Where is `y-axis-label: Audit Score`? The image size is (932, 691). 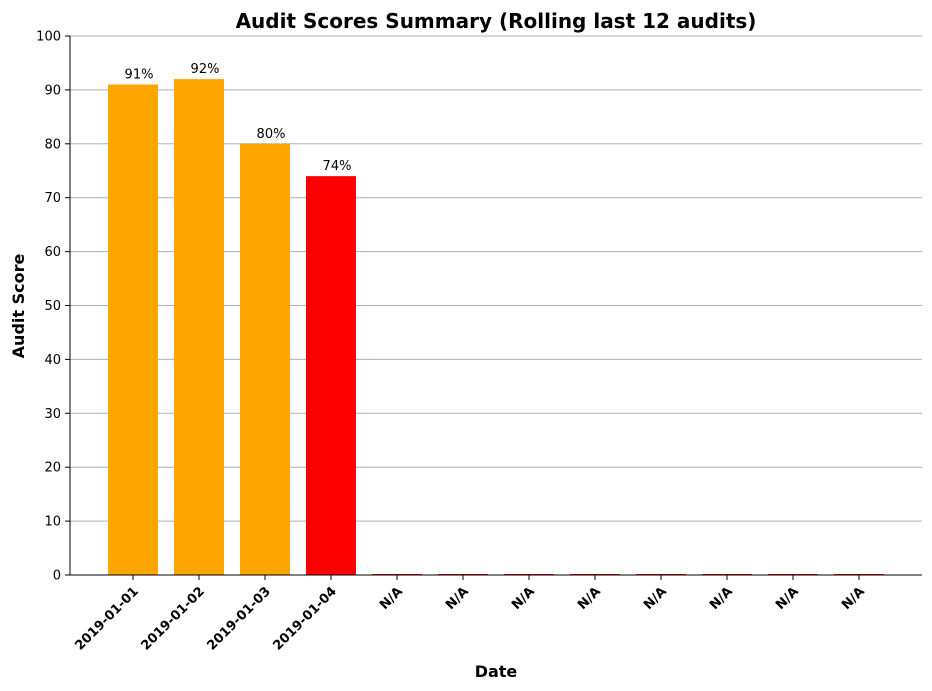 y-axis-label: Audit Score is located at coordinates (18, 306).